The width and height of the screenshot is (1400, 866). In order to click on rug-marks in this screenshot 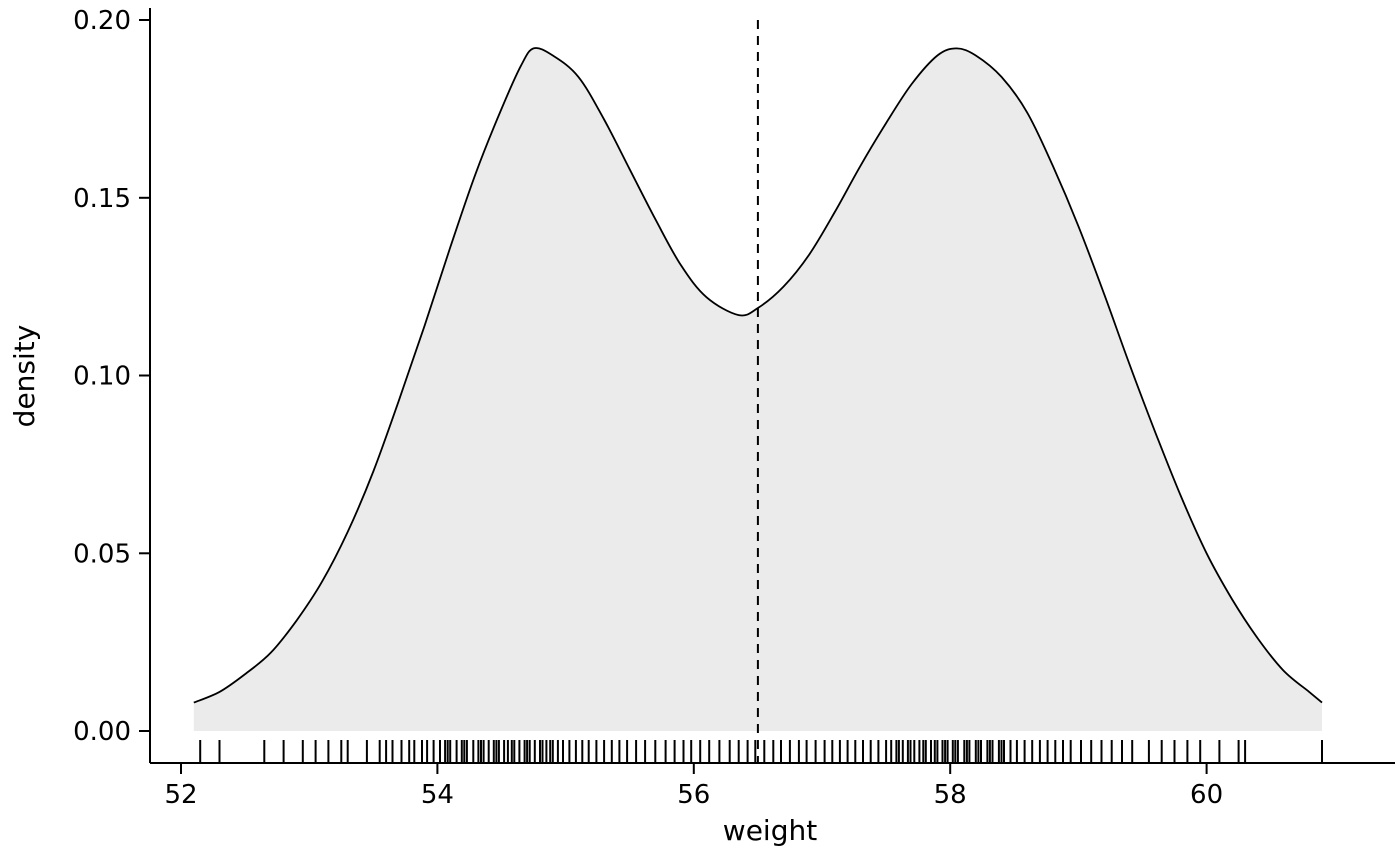, I will do `click(761, 751)`.